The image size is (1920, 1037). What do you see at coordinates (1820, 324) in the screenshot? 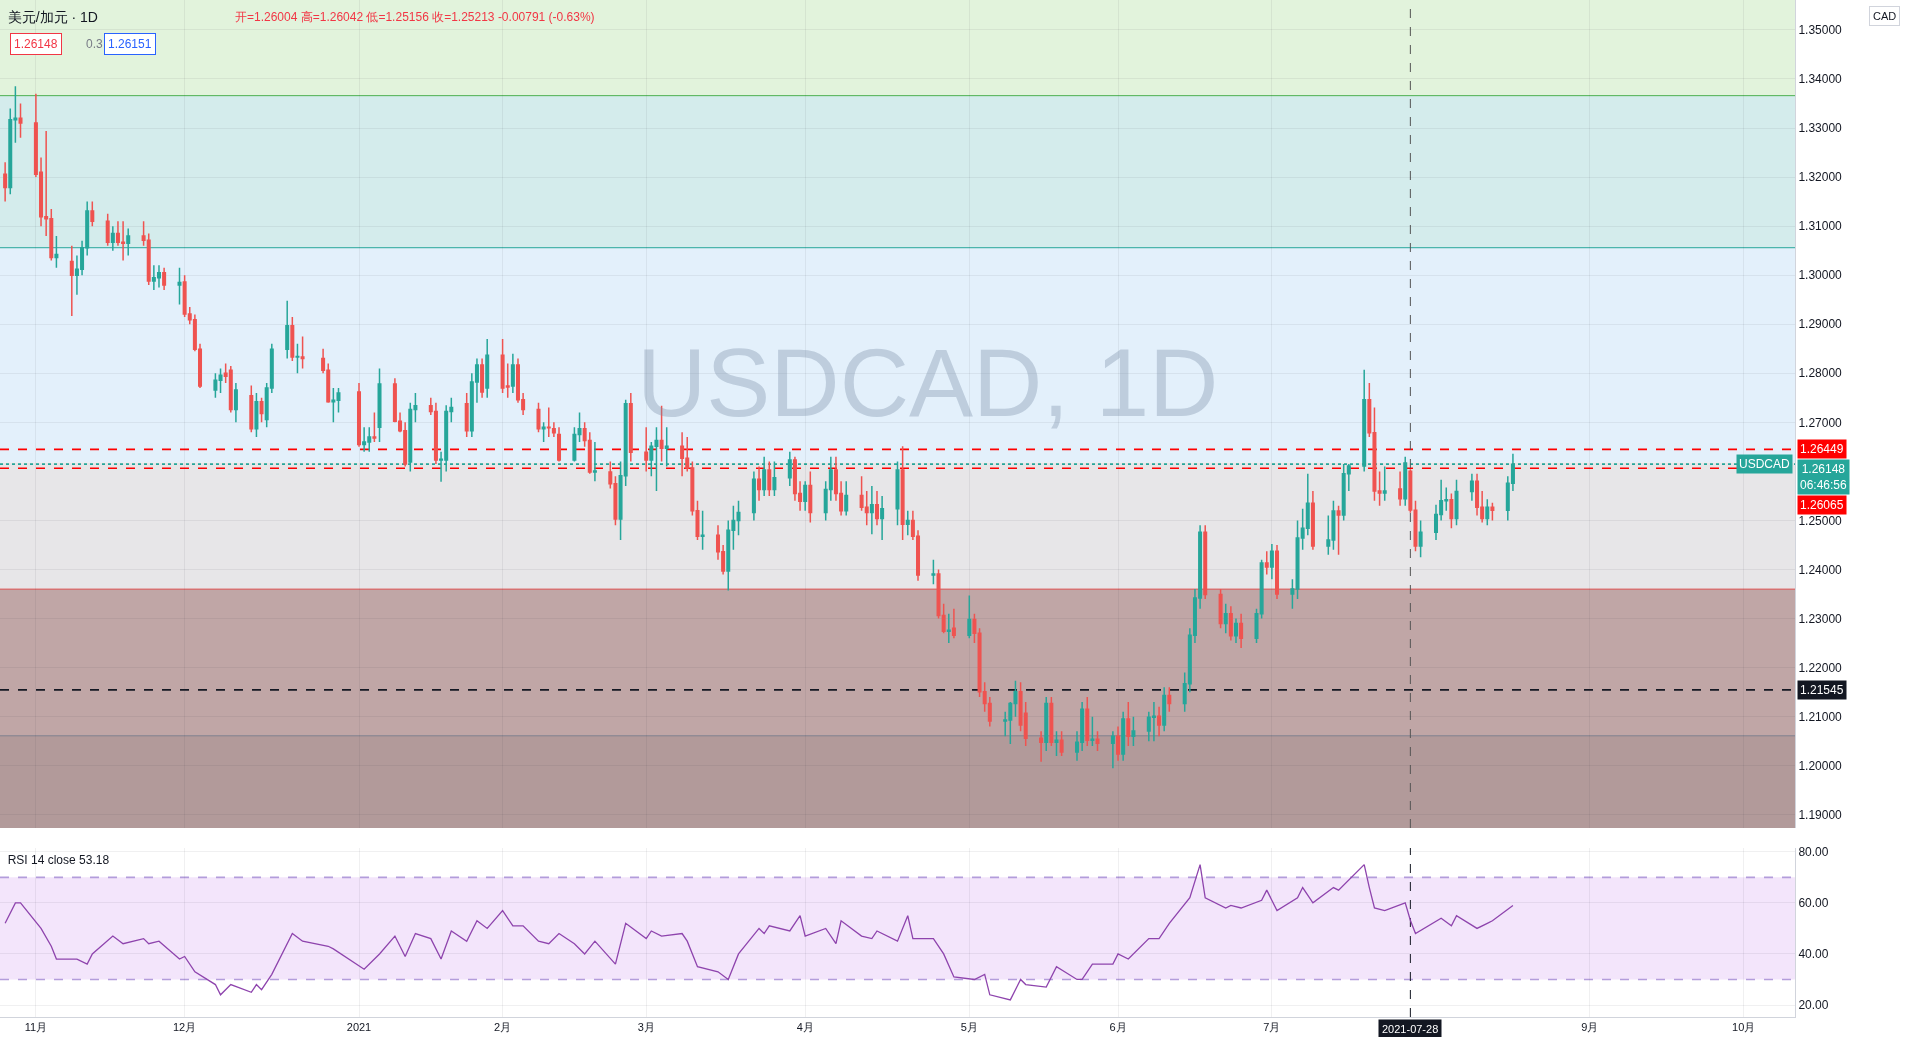
I see `y-tick-label: 1.29000` at bounding box center [1820, 324].